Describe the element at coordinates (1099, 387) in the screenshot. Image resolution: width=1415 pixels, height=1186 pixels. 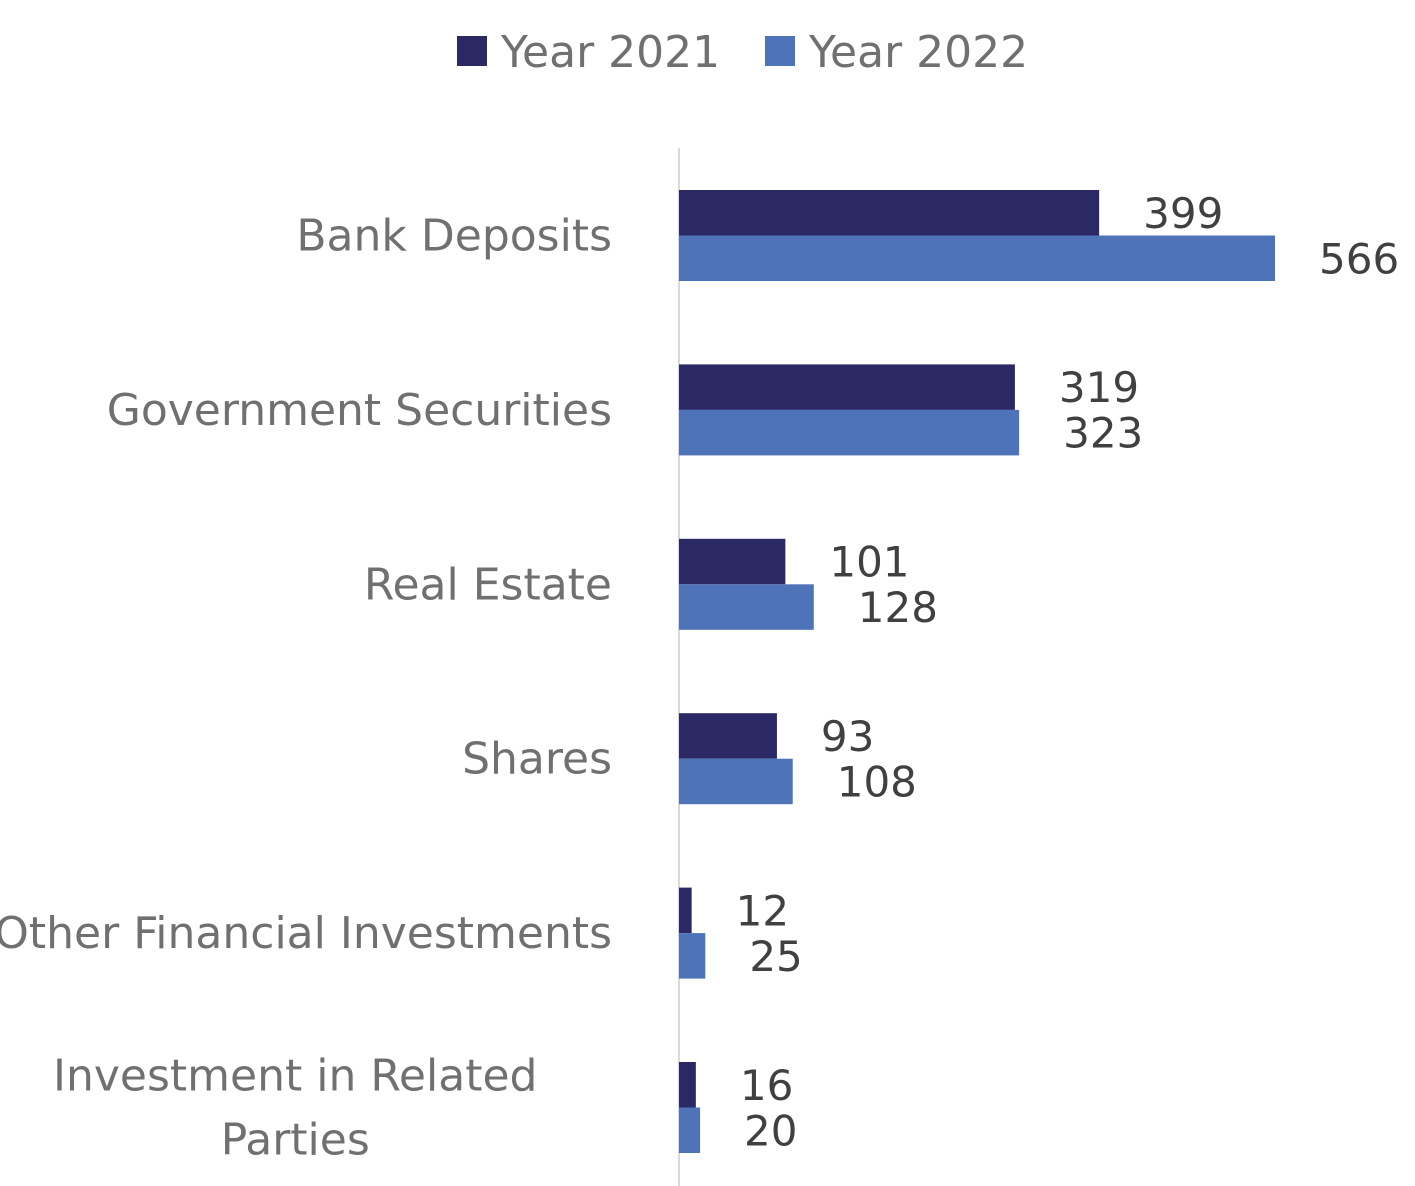
I see `data-label-2-series-1: 319` at that location.